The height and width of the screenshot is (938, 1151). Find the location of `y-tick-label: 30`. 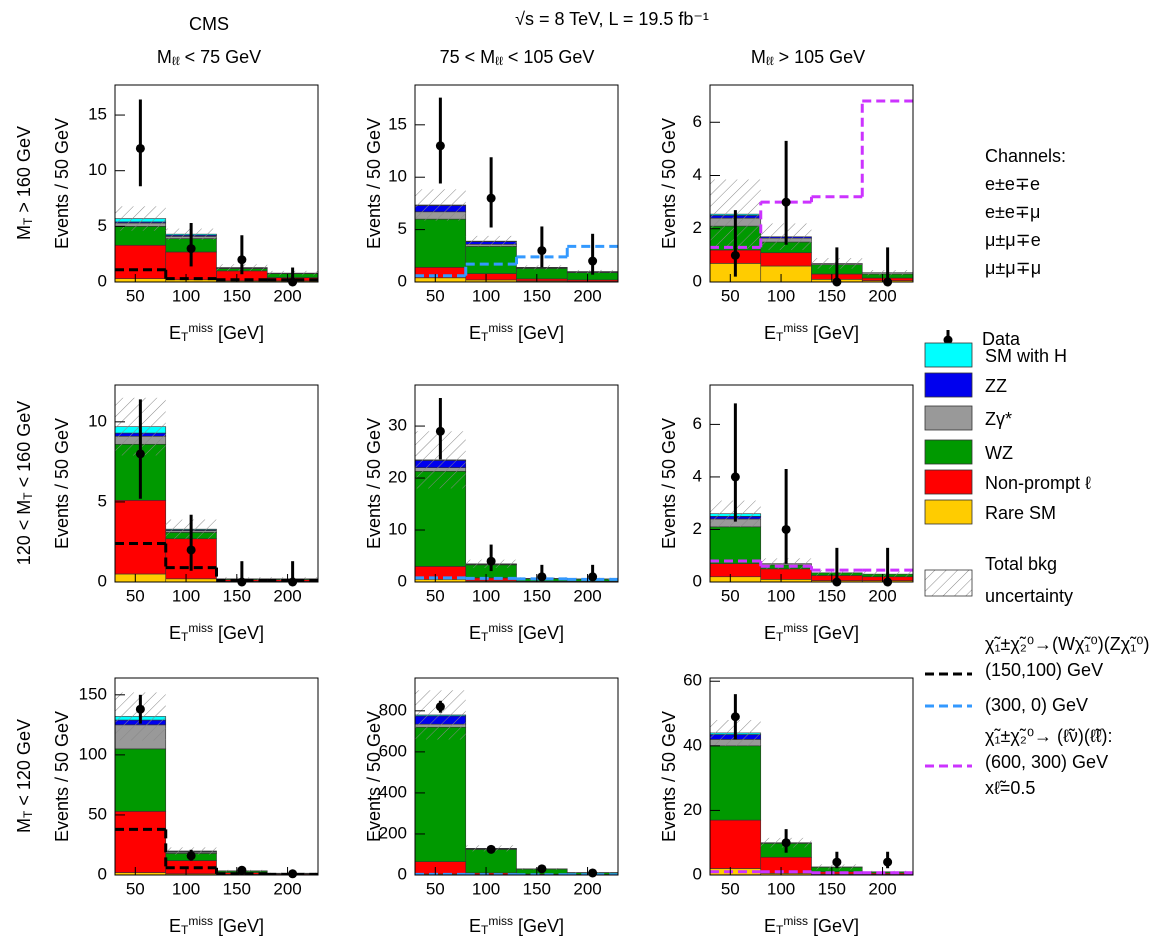

y-tick-label: 30 is located at coordinates (397, 425).